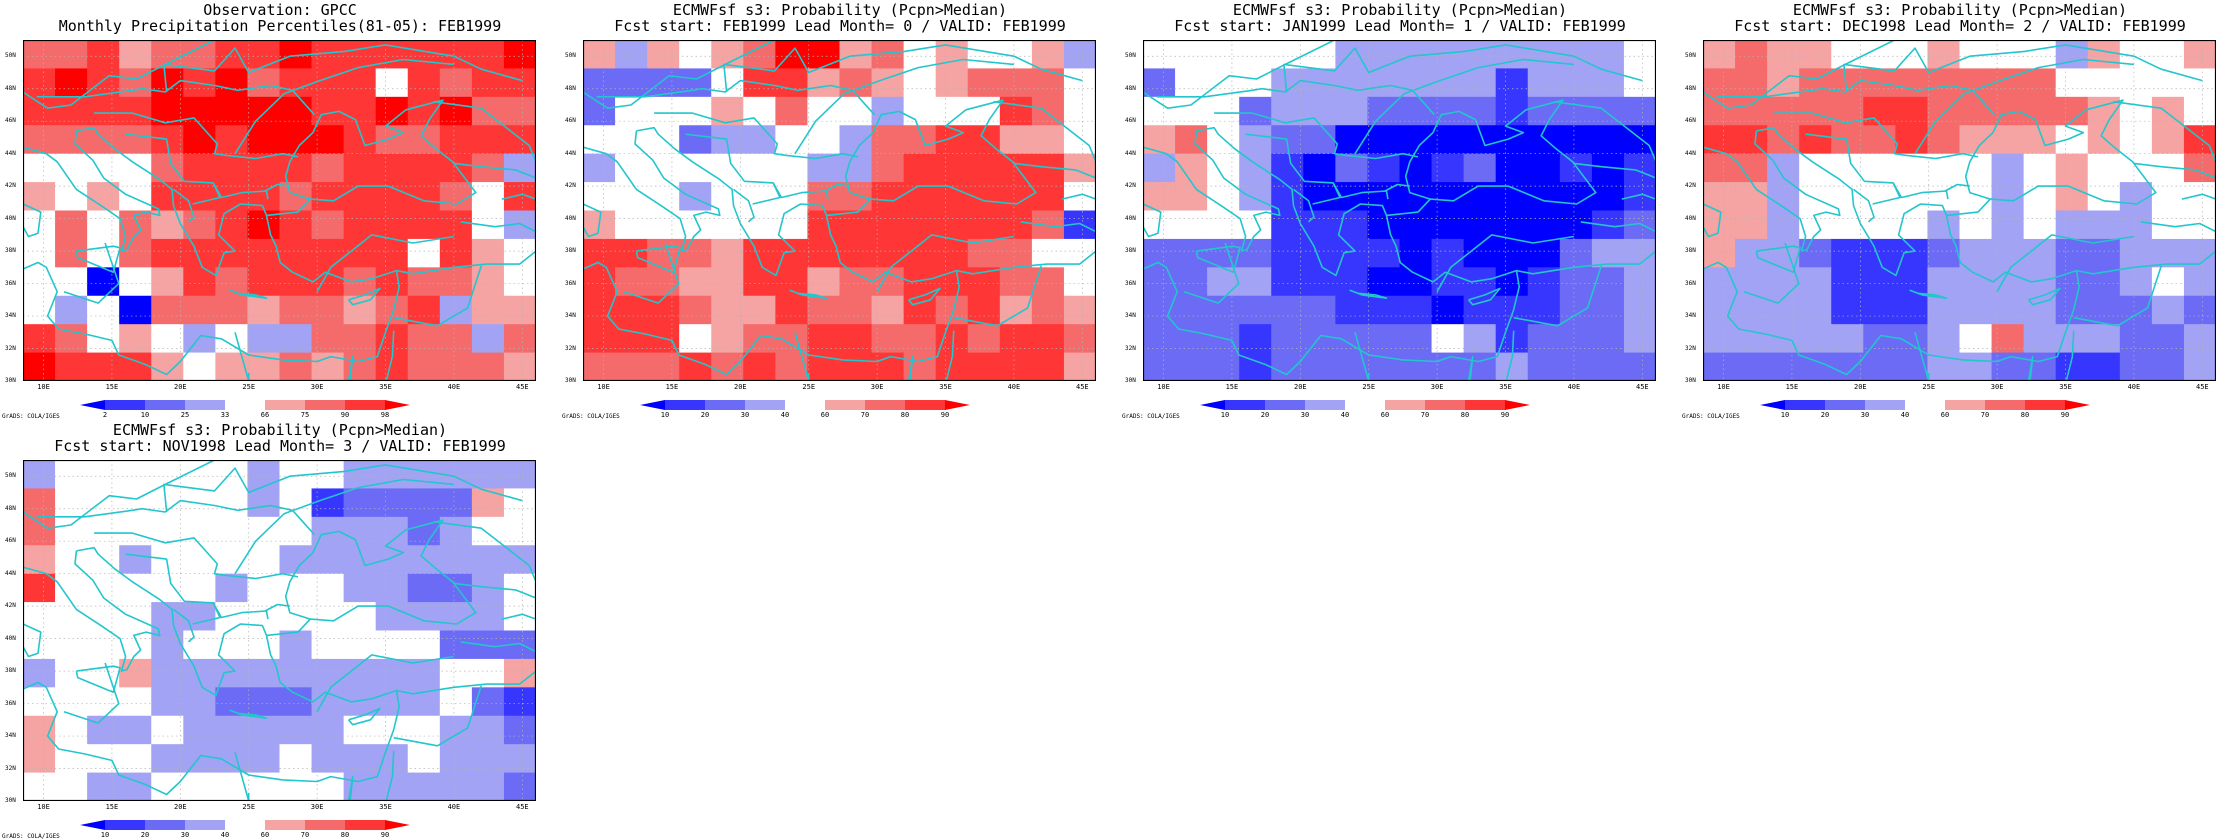 Image resolution: width=2240 pixels, height=840 pixels. I want to click on colorbar-label: 90, so click(1505, 415).